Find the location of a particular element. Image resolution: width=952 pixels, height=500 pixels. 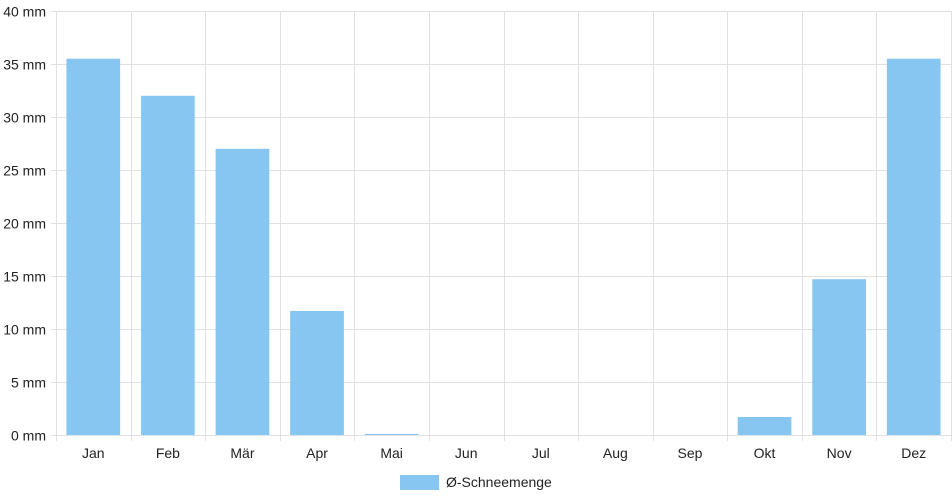

legend: Ø-Schneemenge is located at coordinates (476, 482).